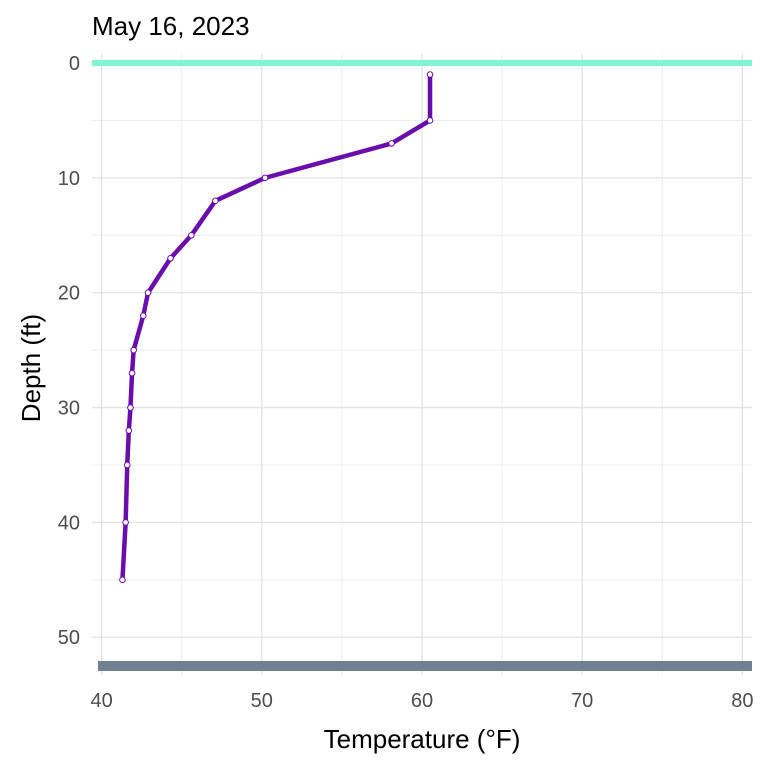 The width and height of the screenshot is (768, 768). I want to click on y-axis-title: Depth (ft), so click(31, 368).